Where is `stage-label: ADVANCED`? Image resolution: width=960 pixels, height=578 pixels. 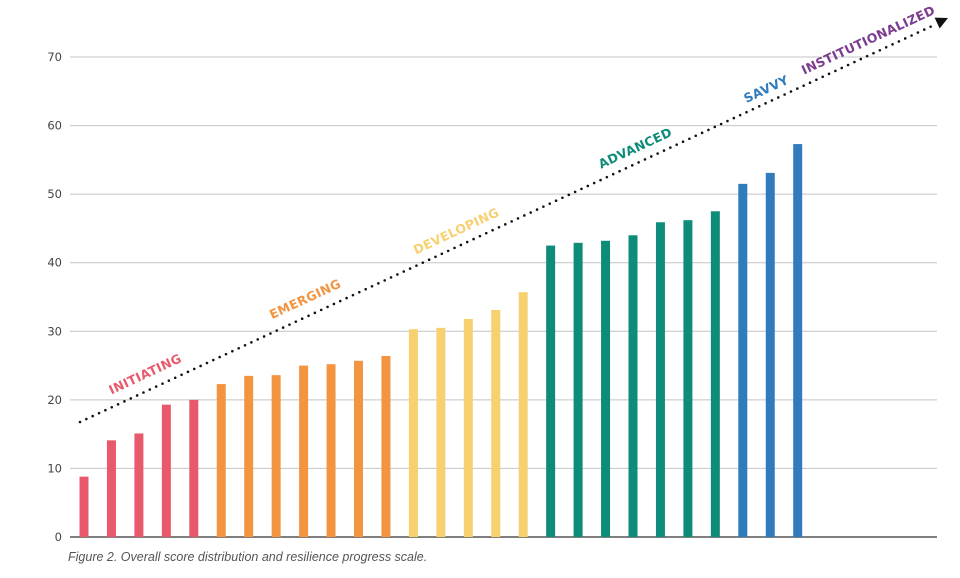 stage-label: ADVANCED is located at coordinates (635, 147).